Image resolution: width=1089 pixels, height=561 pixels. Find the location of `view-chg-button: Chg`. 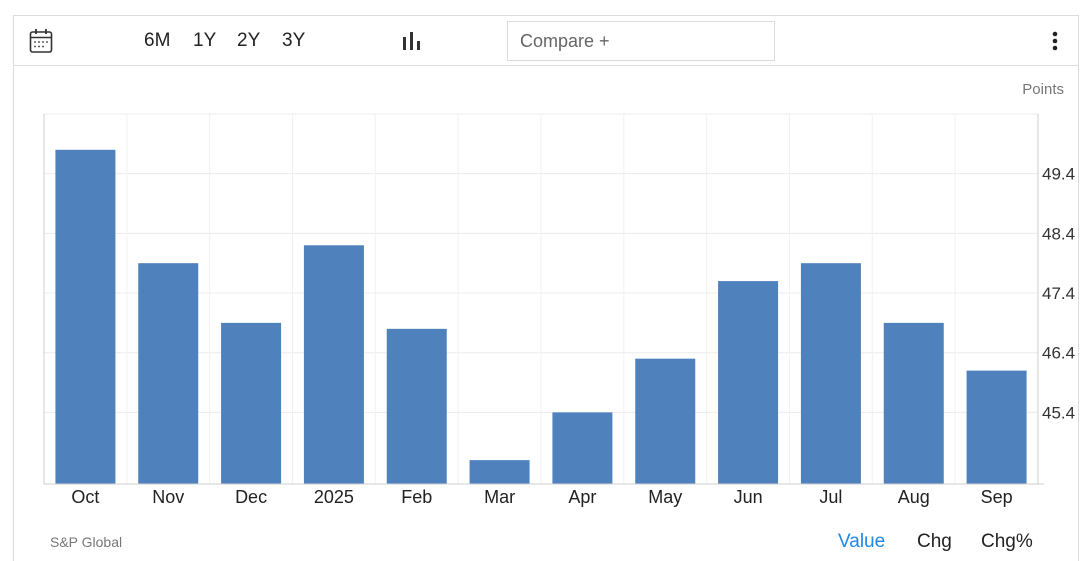

view-chg-button: Chg is located at coordinates (934, 541).